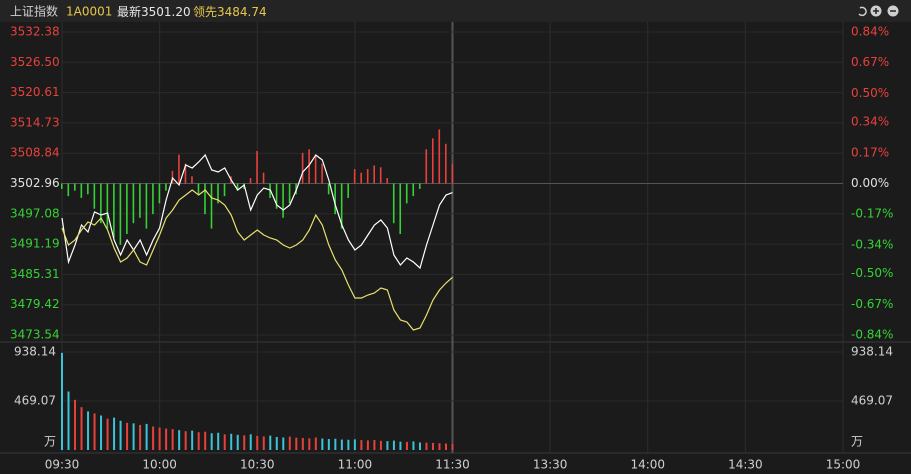 The height and width of the screenshot is (474, 911). I want to click on y-tick-label: 3502.96, so click(35, 183).